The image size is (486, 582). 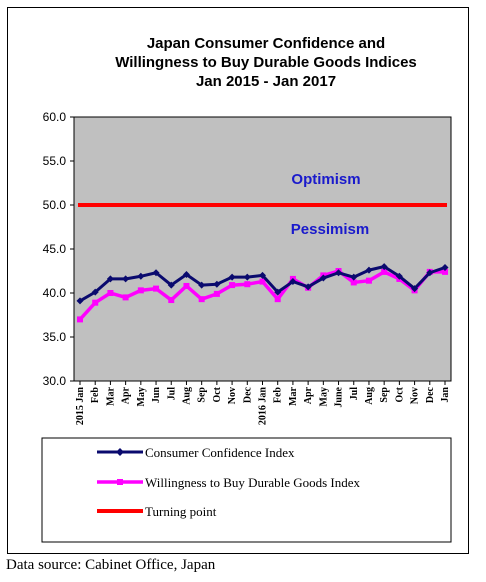 What do you see at coordinates (55, 293) in the screenshot?
I see `y-tick-label: 40.0` at bounding box center [55, 293].